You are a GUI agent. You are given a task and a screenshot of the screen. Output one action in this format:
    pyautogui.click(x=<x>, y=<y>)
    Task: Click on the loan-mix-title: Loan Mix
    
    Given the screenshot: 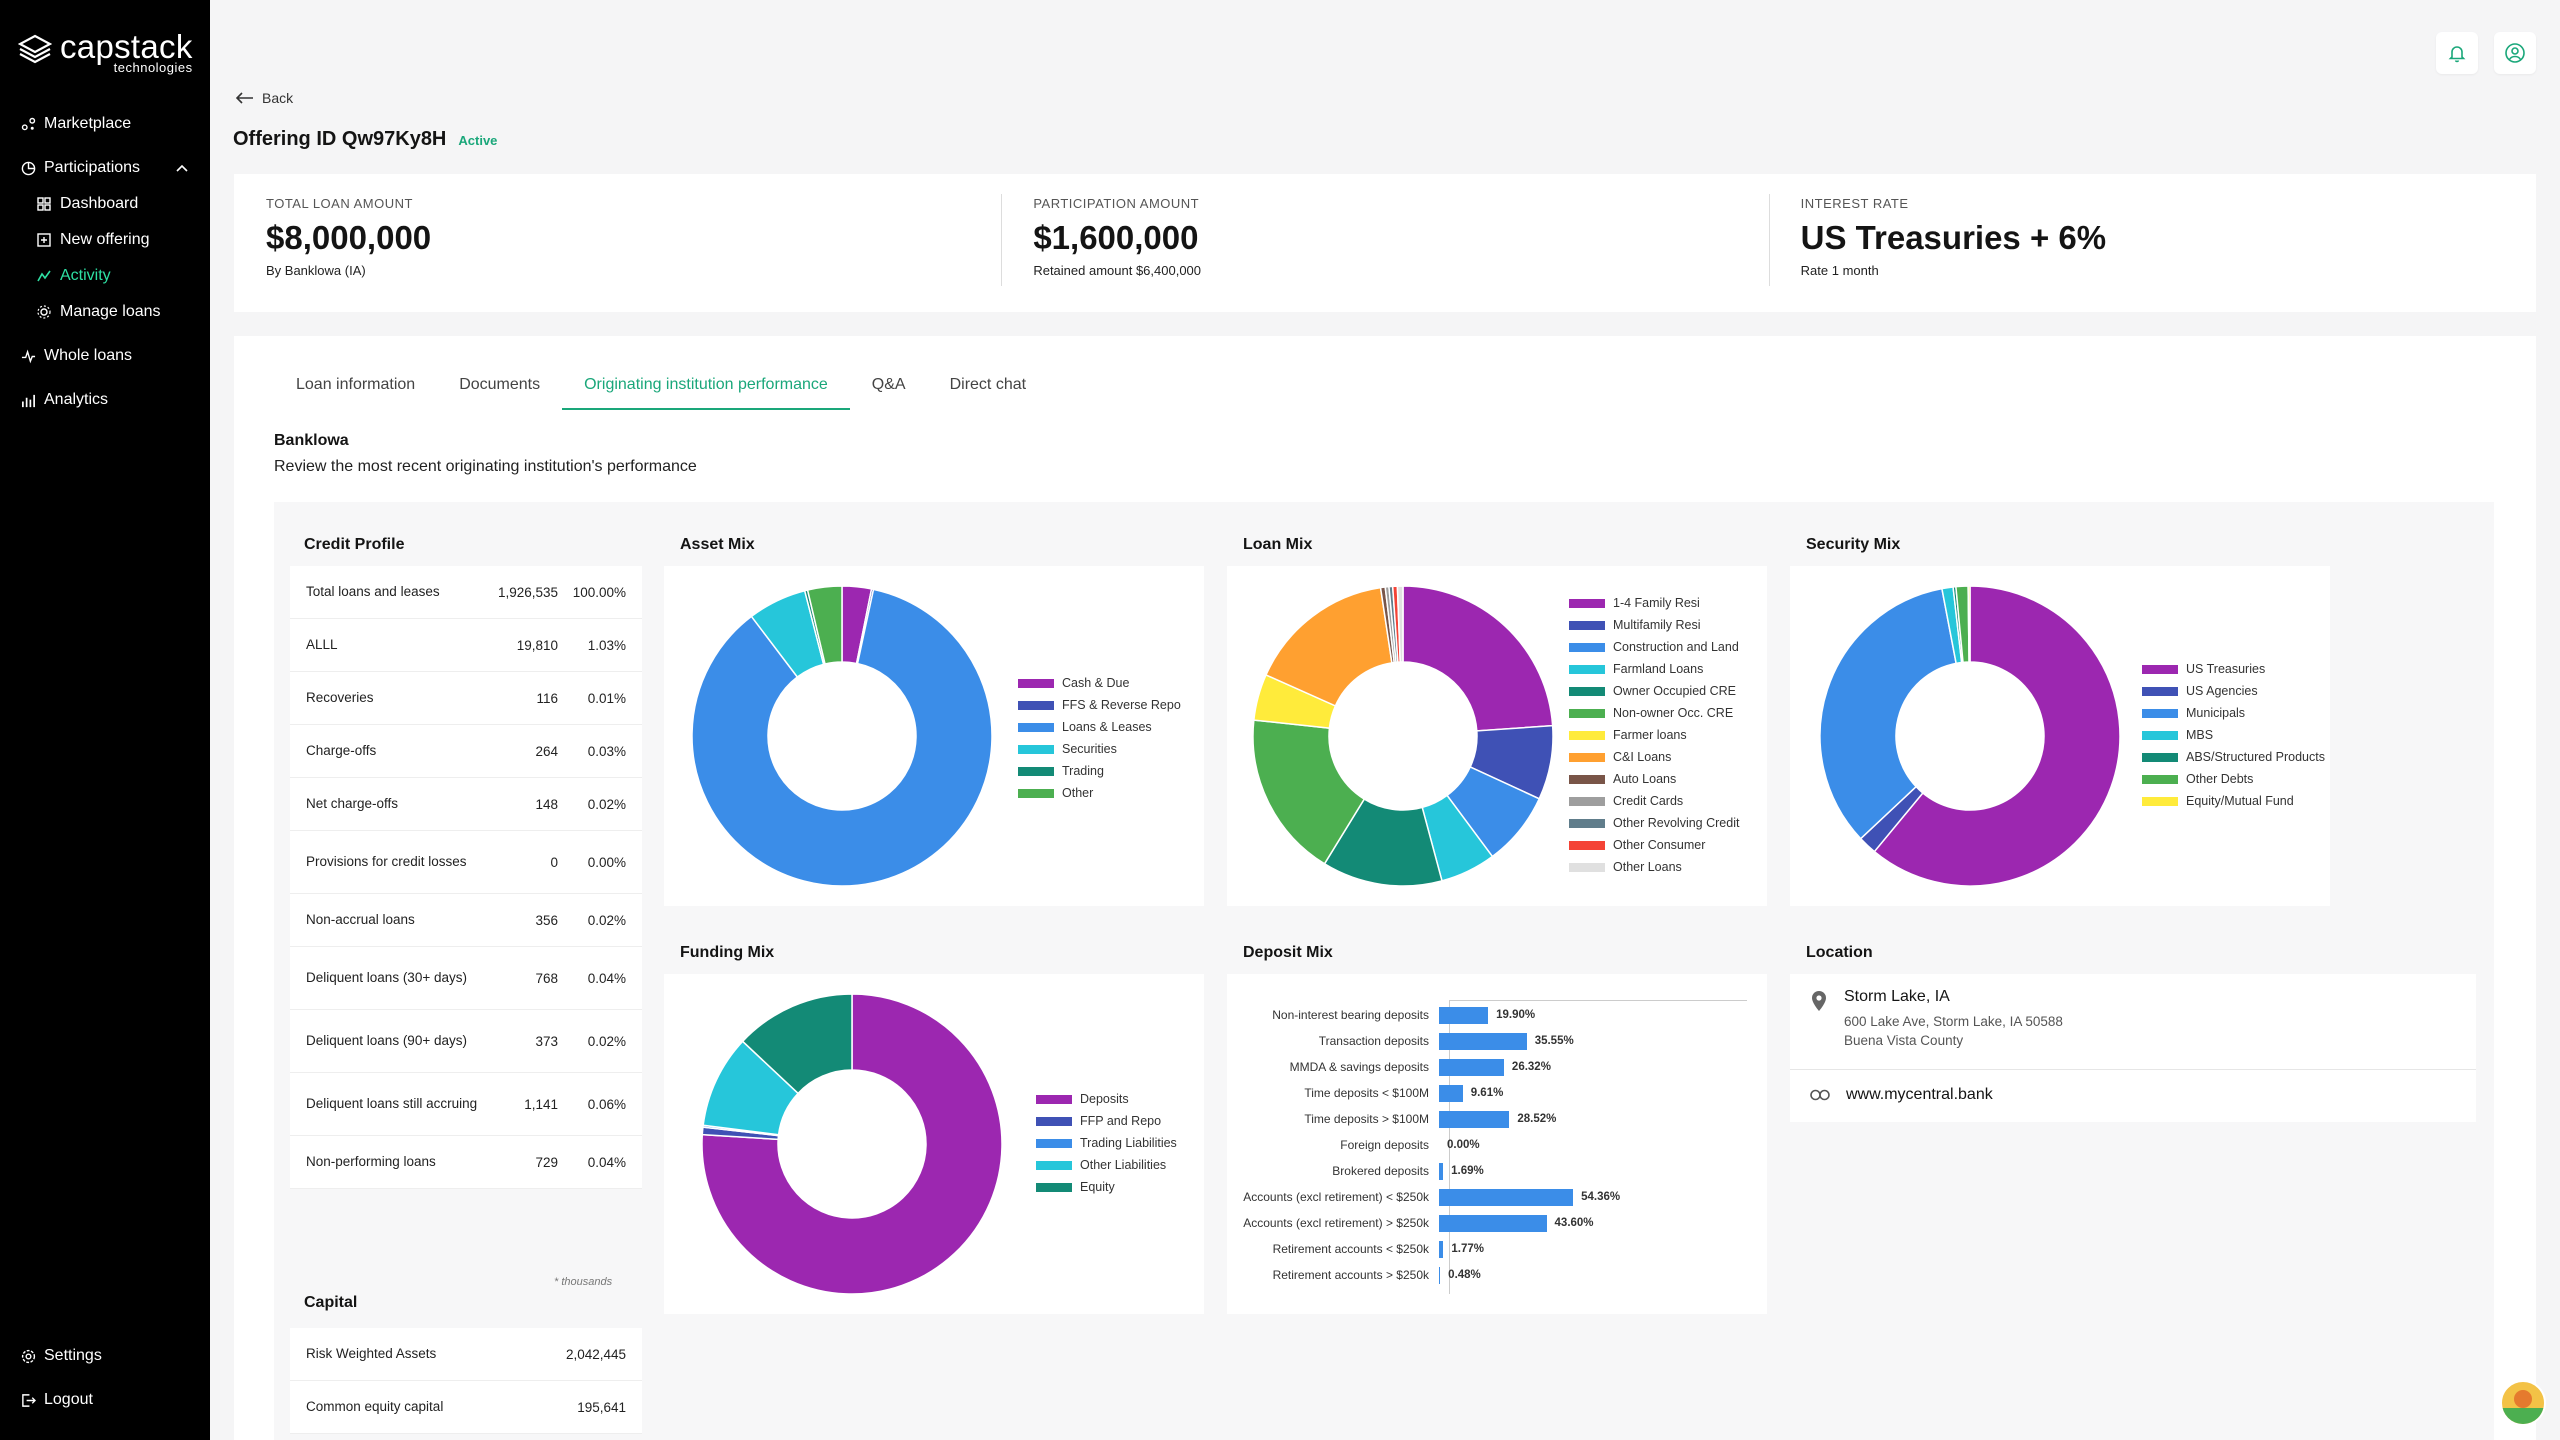 What is the action you would take?
    pyautogui.click(x=1278, y=544)
    